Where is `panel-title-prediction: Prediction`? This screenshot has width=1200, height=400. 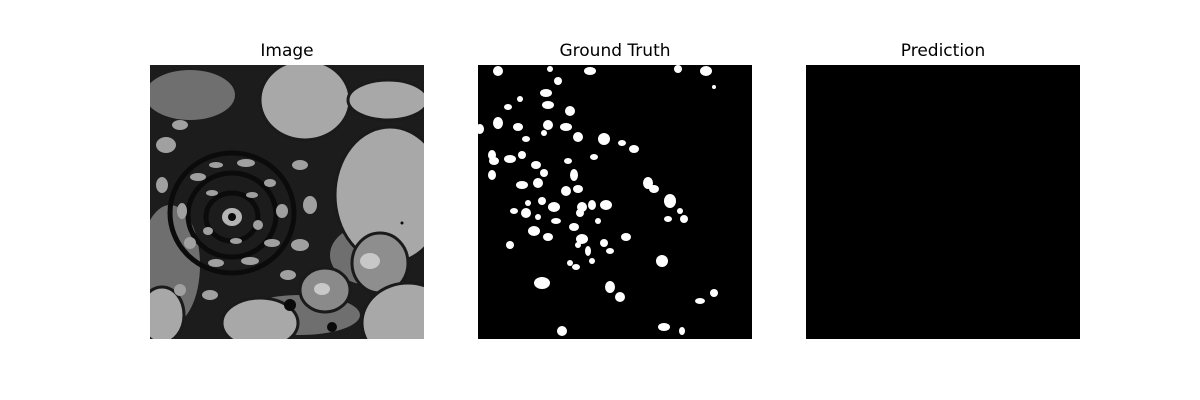
panel-title-prediction: Prediction is located at coordinates (943, 51).